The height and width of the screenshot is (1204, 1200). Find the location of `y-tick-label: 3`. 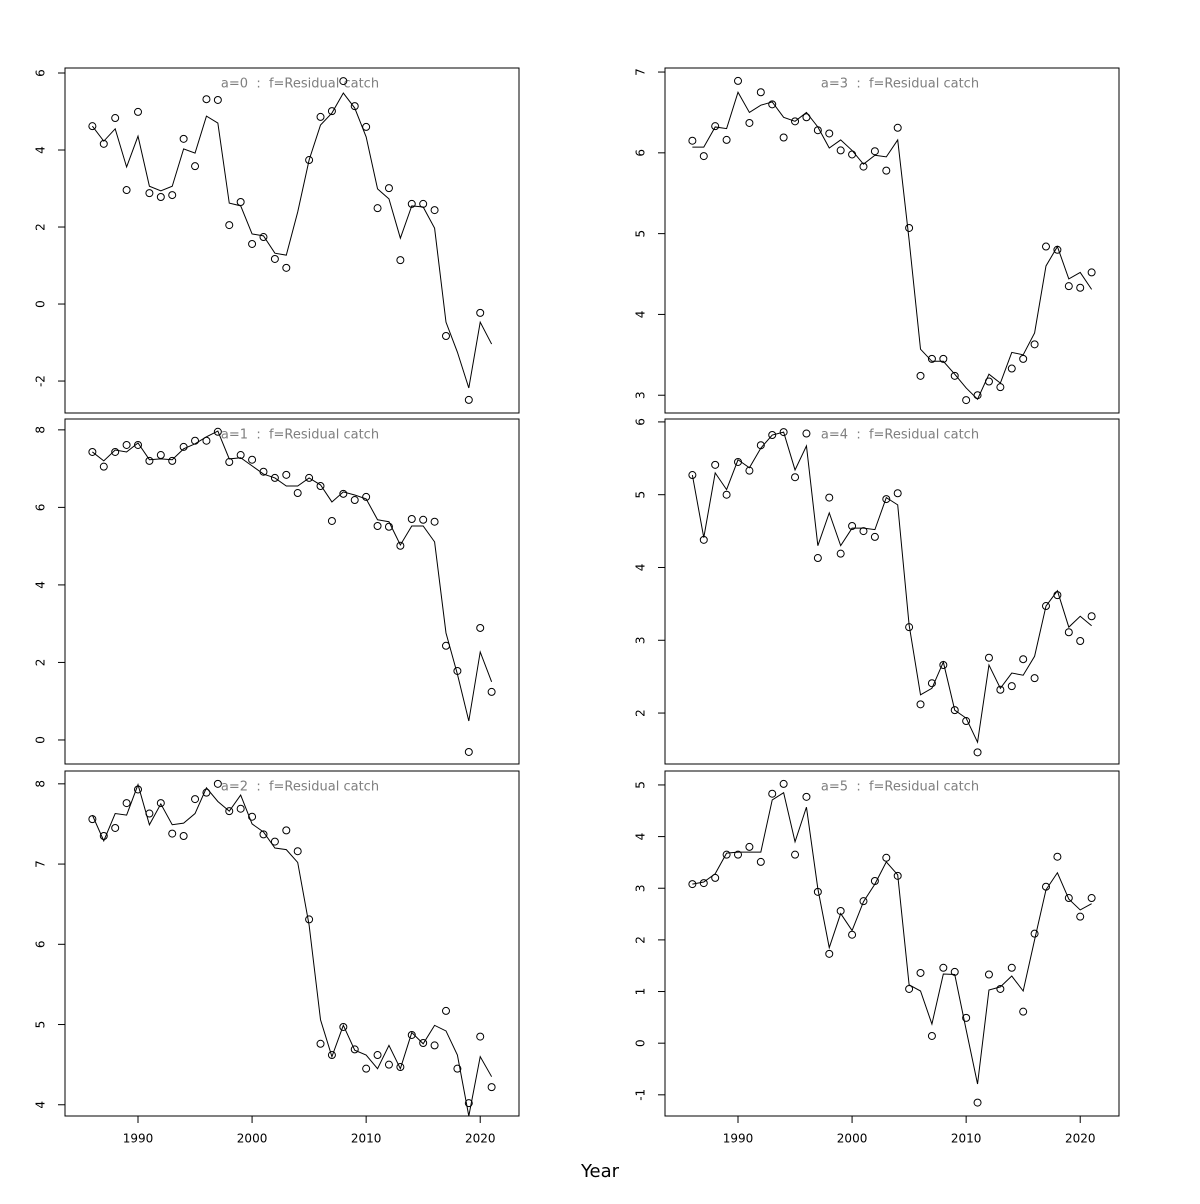

y-tick-label: 3 is located at coordinates (641, 640).